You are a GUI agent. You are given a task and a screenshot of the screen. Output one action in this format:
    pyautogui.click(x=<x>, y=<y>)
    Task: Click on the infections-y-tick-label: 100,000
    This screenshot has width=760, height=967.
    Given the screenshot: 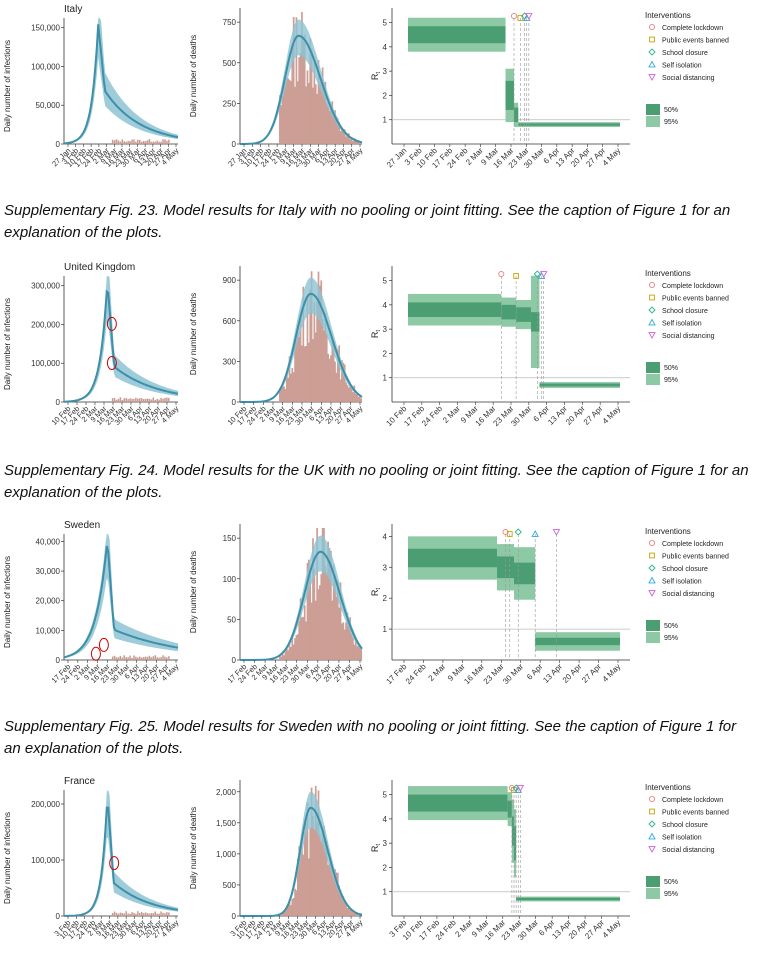 What is the action you would take?
    pyautogui.click(x=45, y=66)
    